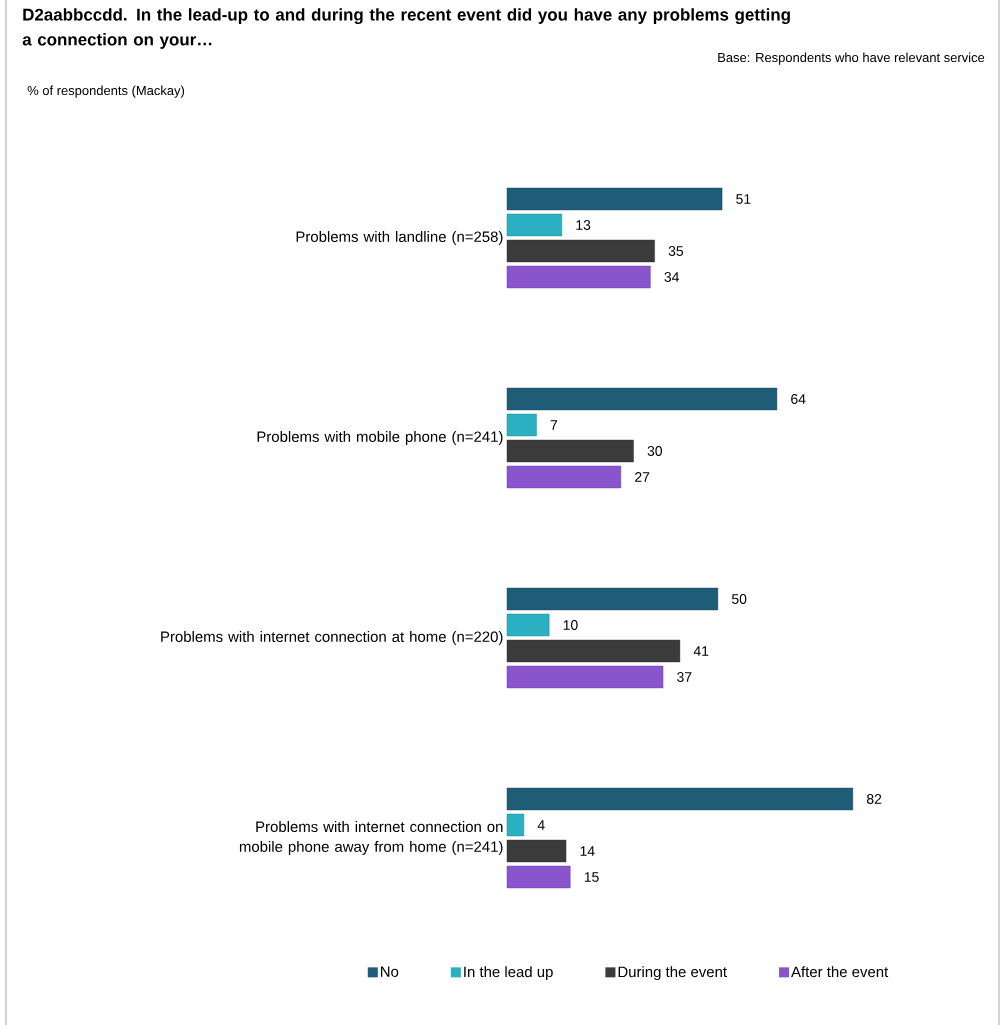  I want to click on text: % of respondents (Mackay), so click(106, 91).